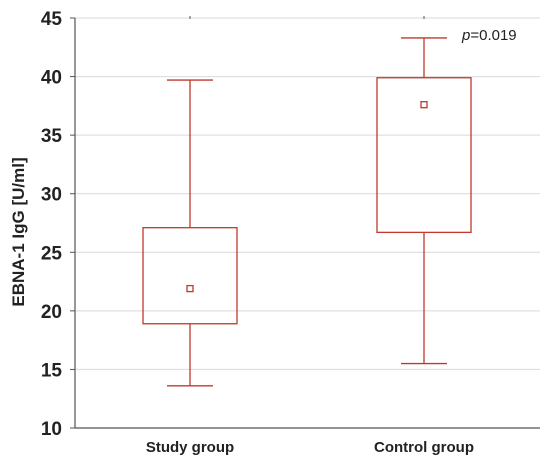 Image resolution: width=550 pixels, height=463 pixels. What do you see at coordinates (51, 429) in the screenshot?
I see `y-tick-label: 10` at bounding box center [51, 429].